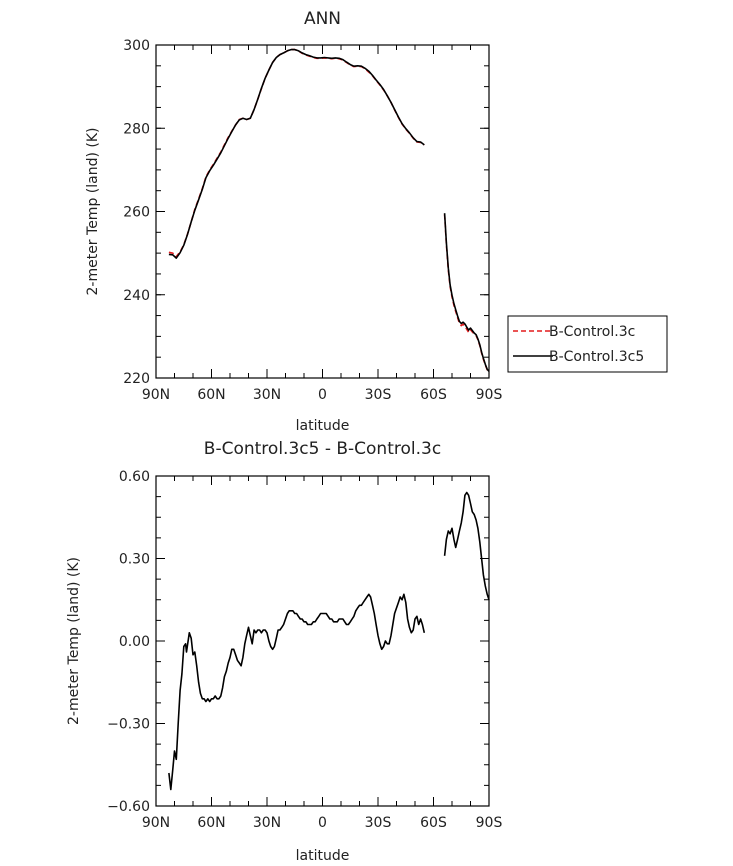  What do you see at coordinates (128, 725) in the screenshot?
I see `y-tick-label: −0.30` at bounding box center [128, 725].